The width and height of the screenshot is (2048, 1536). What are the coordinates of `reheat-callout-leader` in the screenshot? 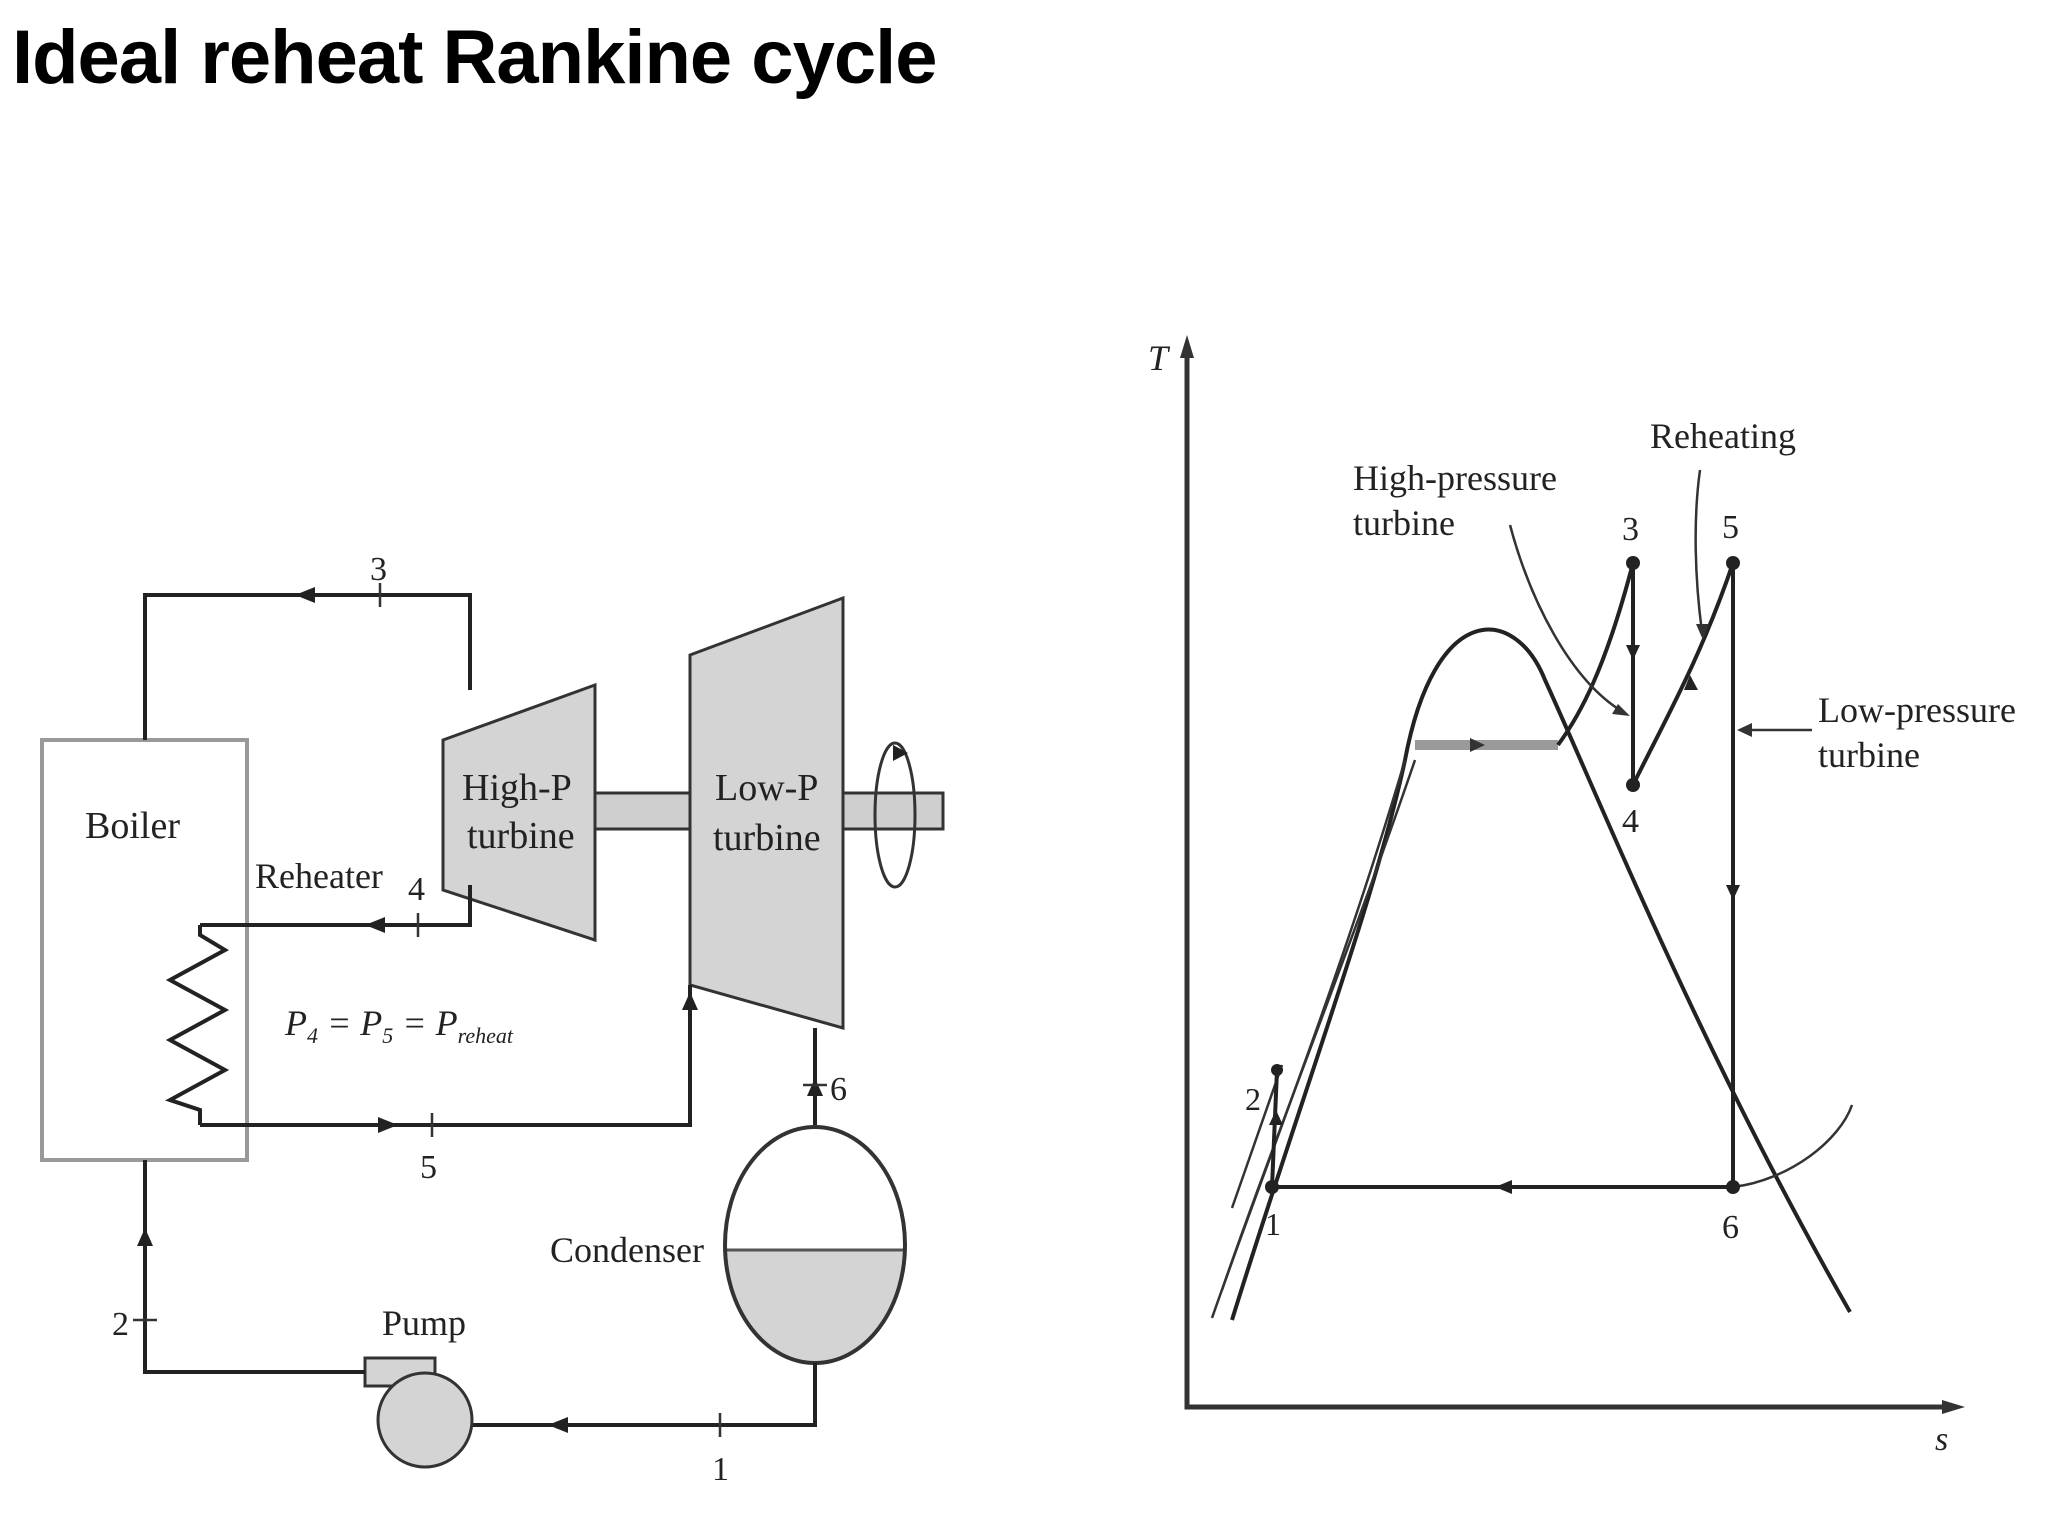 It's located at (1699, 551).